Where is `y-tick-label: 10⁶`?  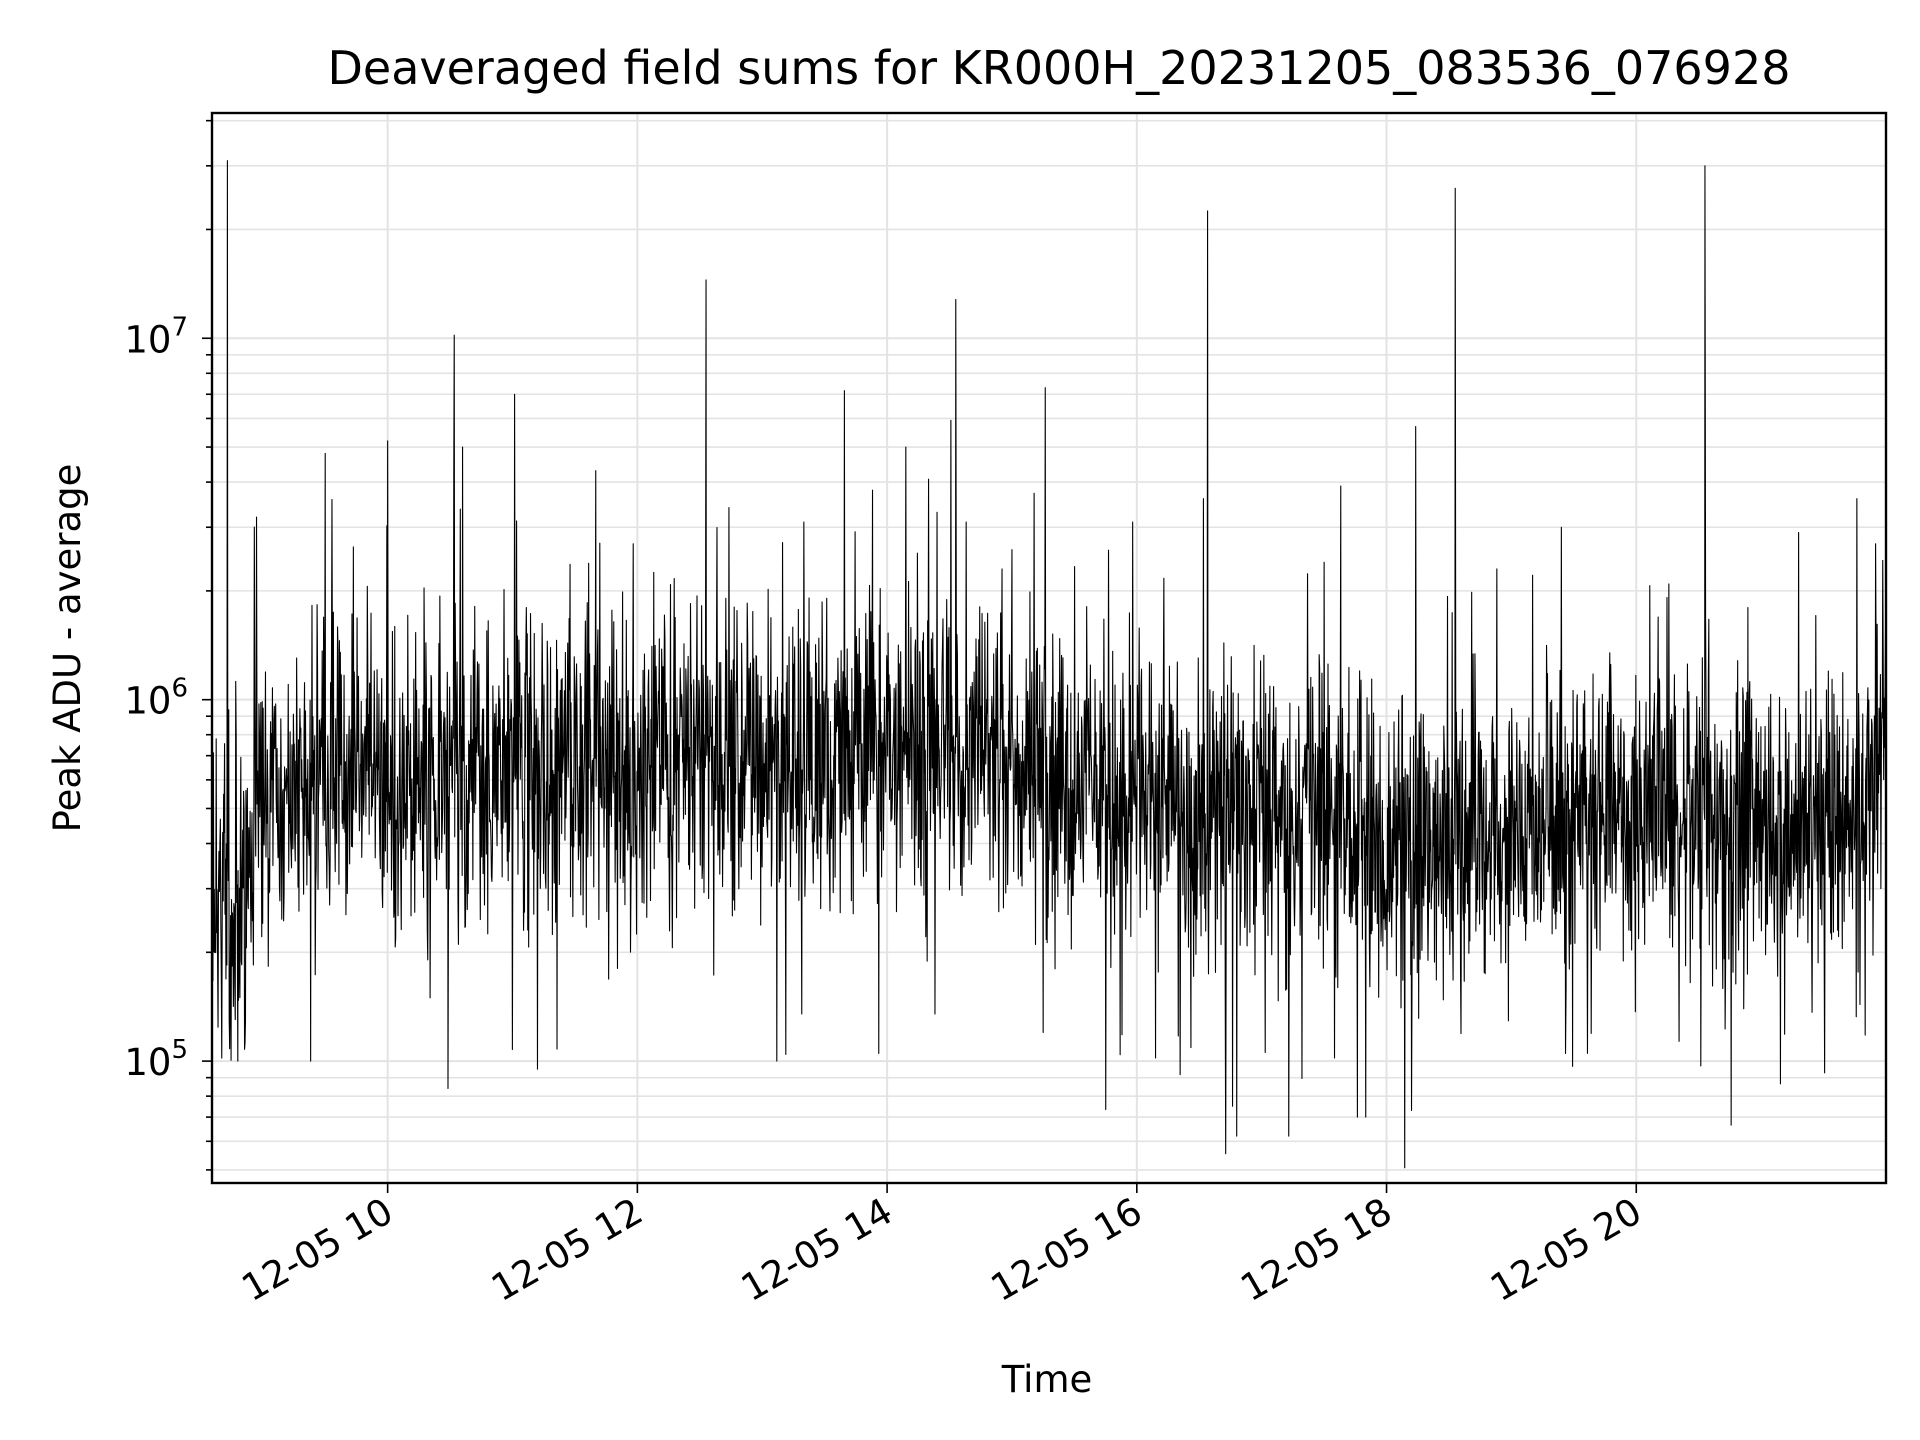
y-tick-label: 10⁶ is located at coordinates (156, 698).